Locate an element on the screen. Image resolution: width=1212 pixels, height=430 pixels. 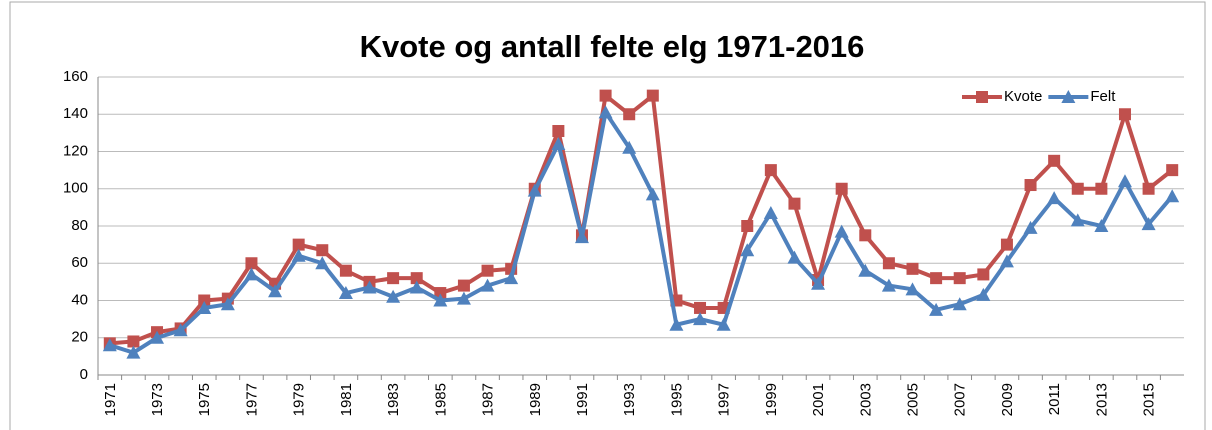
x-tick-label: 2007 is located at coordinates (960, 399).